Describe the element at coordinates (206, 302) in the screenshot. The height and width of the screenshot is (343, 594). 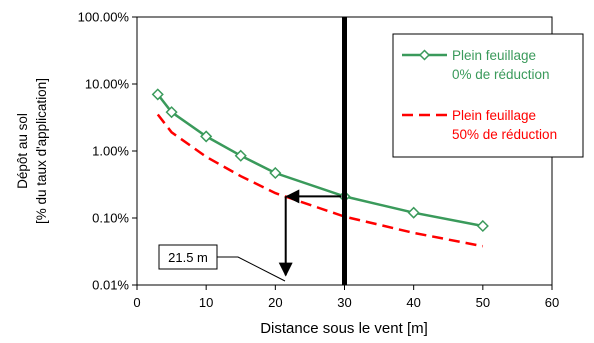
I see `x-tick-label: 10` at that location.